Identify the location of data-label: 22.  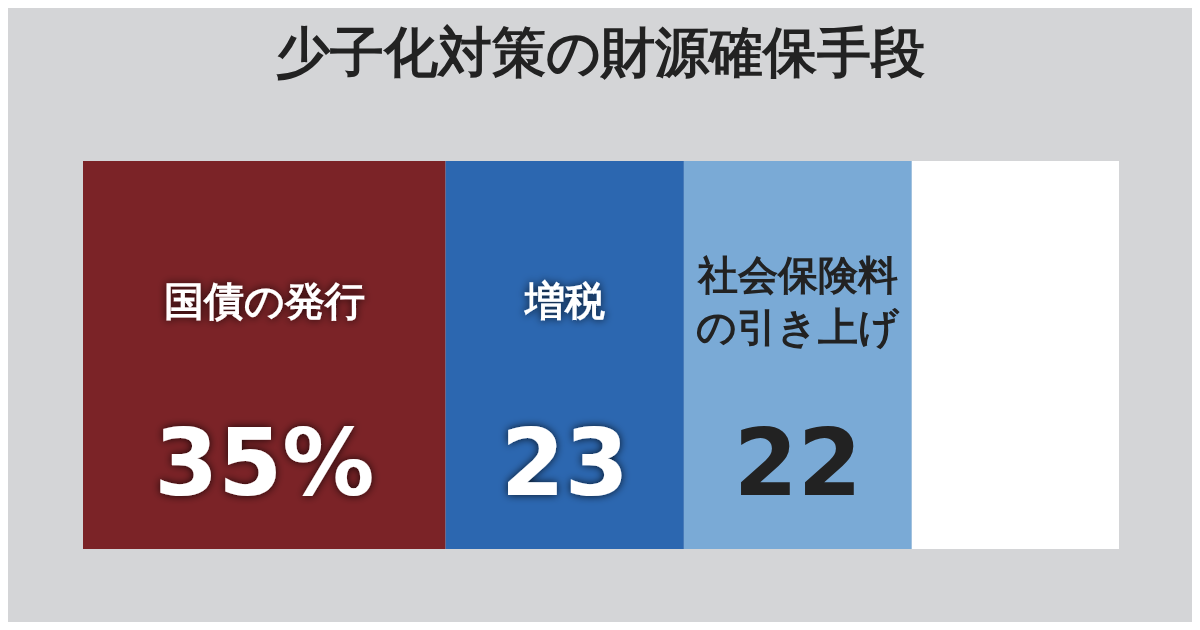
(797, 464).